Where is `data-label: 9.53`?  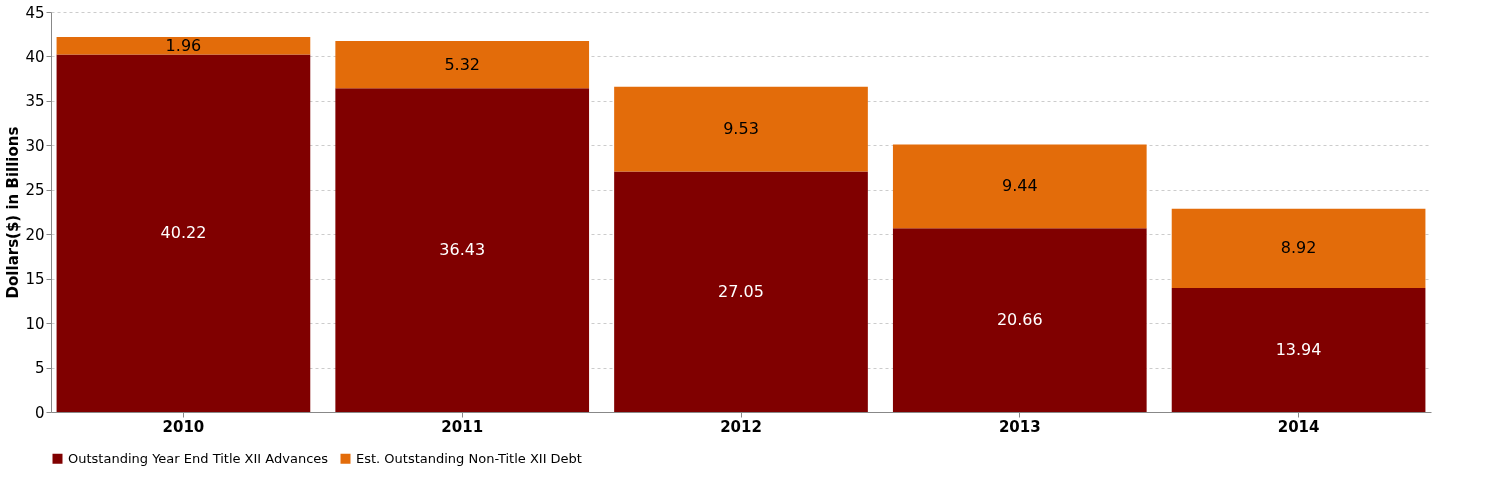 data-label: 9.53 is located at coordinates (741, 129).